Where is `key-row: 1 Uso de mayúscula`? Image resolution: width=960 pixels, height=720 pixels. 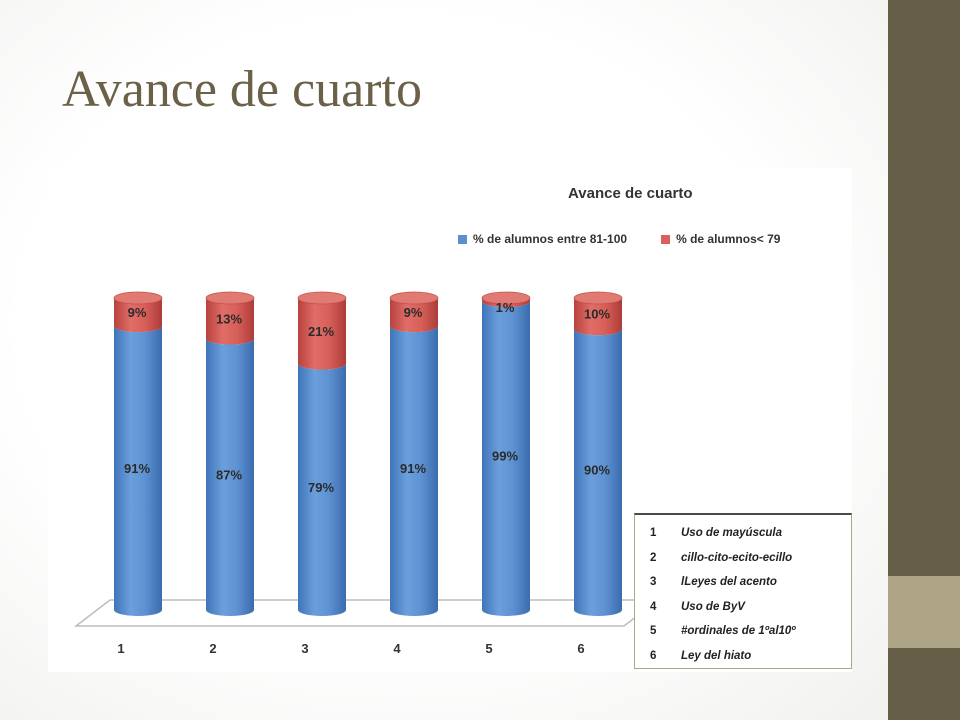 key-row: 1 Uso de mayúscula is located at coordinates (743, 533).